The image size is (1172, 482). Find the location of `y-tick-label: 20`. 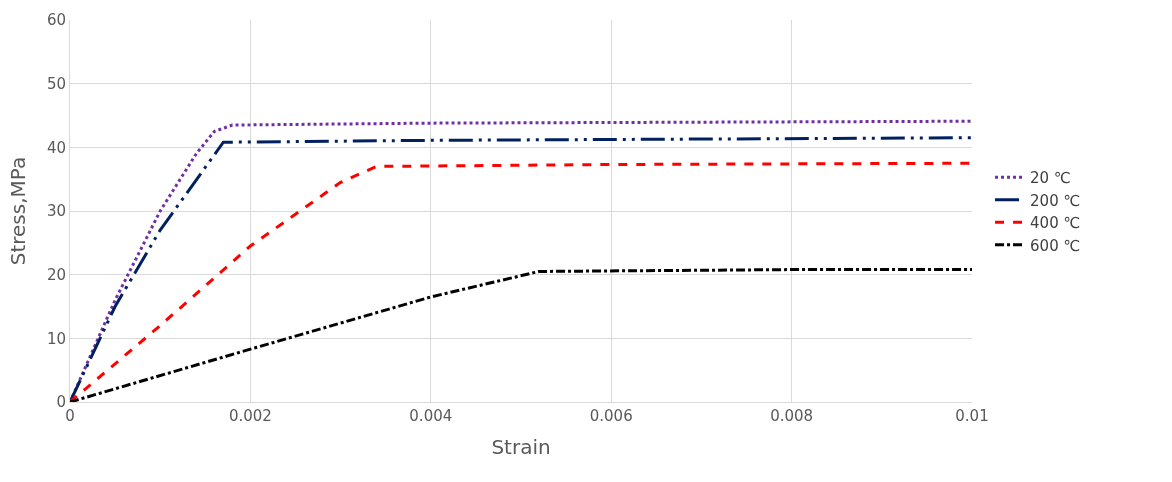

y-tick-label: 20 is located at coordinates (56, 274).